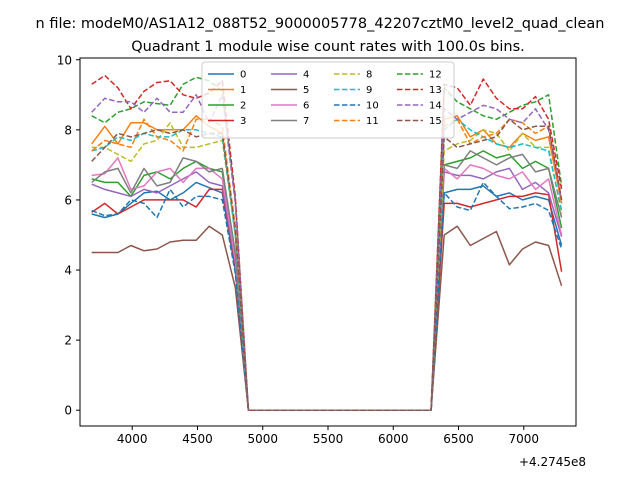 This screenshot has width=640, height=480. What do you see at coordinates (262, 439) in the screenshot?
I see `x-tick-label: 5000` at bounding box center [262, 439].